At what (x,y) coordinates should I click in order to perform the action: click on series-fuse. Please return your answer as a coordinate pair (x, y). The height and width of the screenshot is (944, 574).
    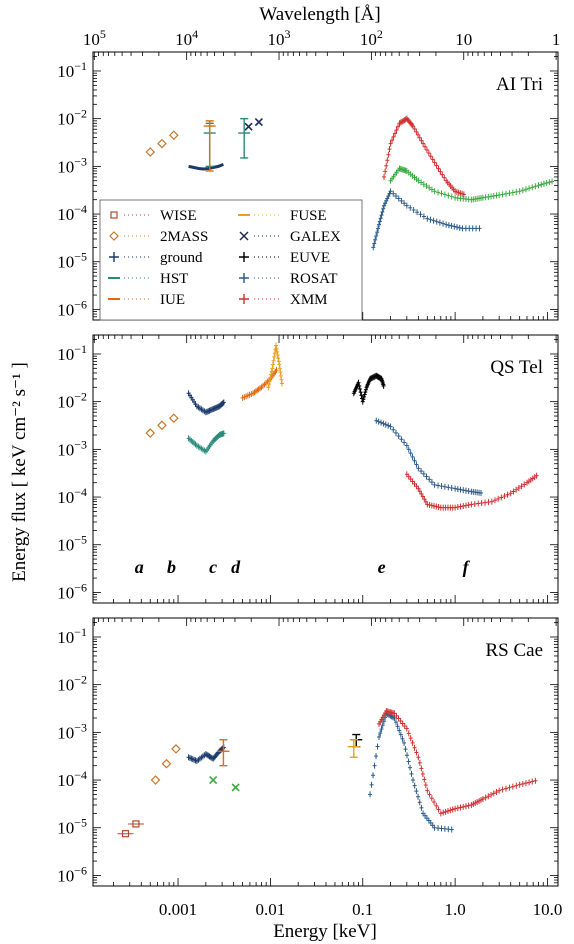
    Looking at the image, I should click on (353, 748).